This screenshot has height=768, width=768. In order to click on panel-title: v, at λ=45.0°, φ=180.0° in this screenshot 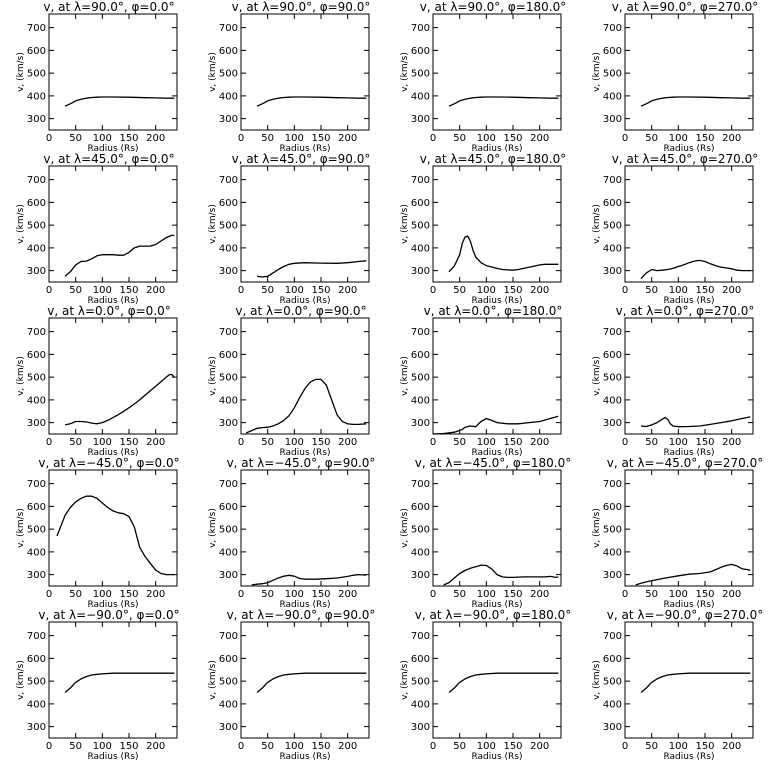, I will do `click(493, 159)`.